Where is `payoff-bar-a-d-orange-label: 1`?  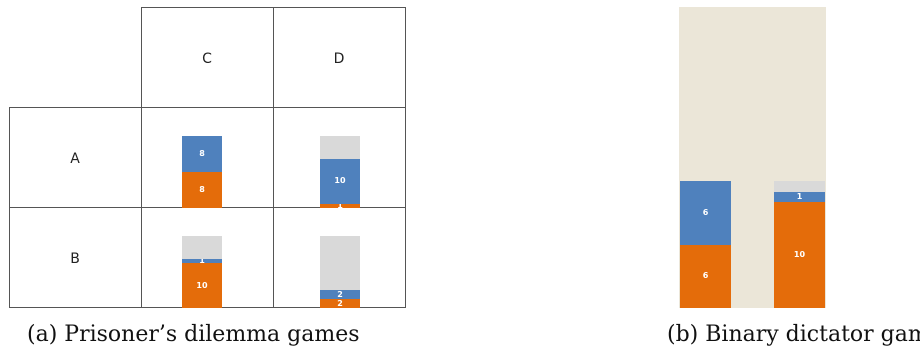
payoff-bar-a-d-orange-label: 1 is located at coordinates (340, 205).